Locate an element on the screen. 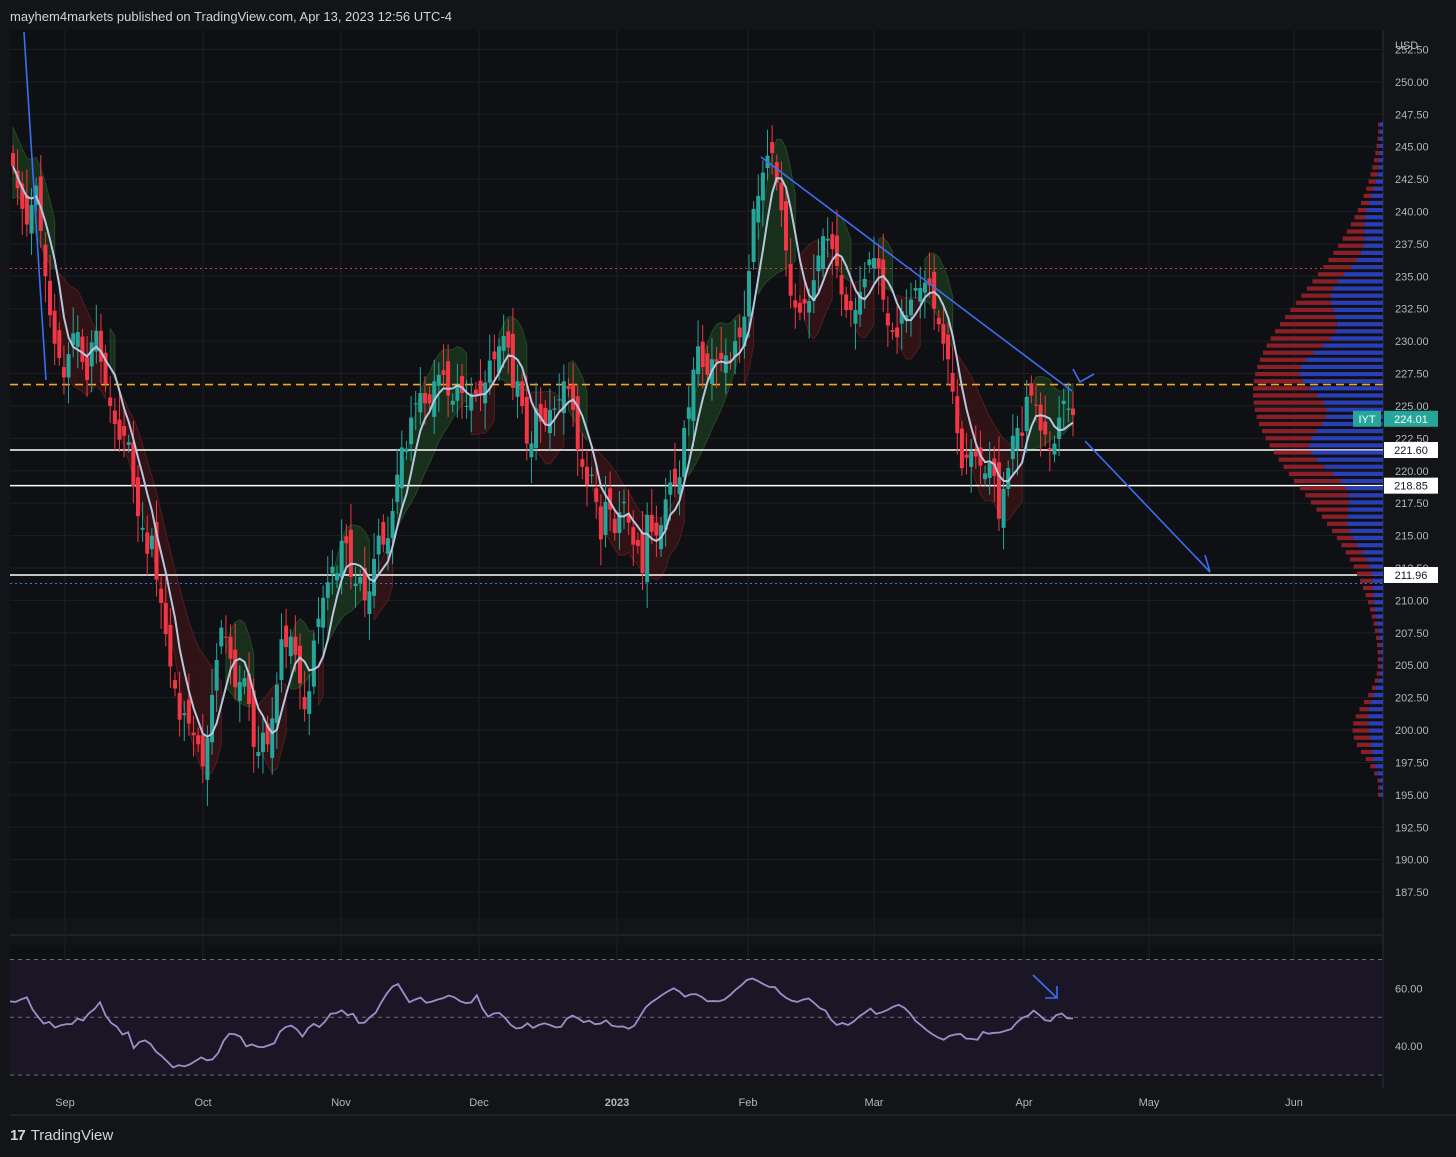 This screenshot has height=1157, width=1456. tradingview-brand: 17 TradingView is located at coordinates (61, 1135).